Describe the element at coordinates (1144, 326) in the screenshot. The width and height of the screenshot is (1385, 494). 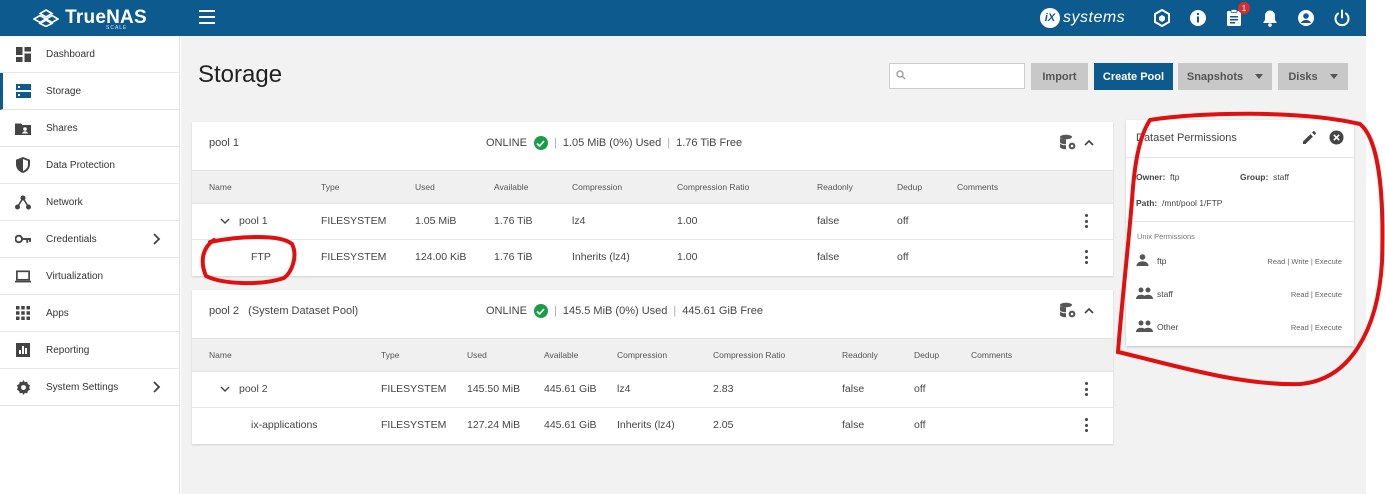
I see `people-icon` at that location.